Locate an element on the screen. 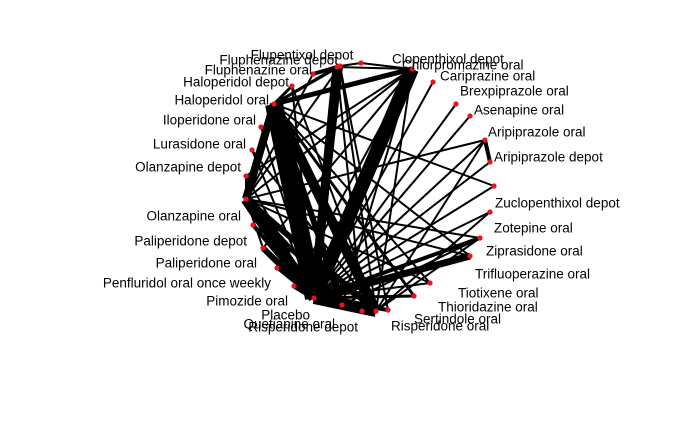 This screenshot has width=700, height=432. edge-chlorpromazine-oral-pimozide-oral is located at coordinates (353, 177).